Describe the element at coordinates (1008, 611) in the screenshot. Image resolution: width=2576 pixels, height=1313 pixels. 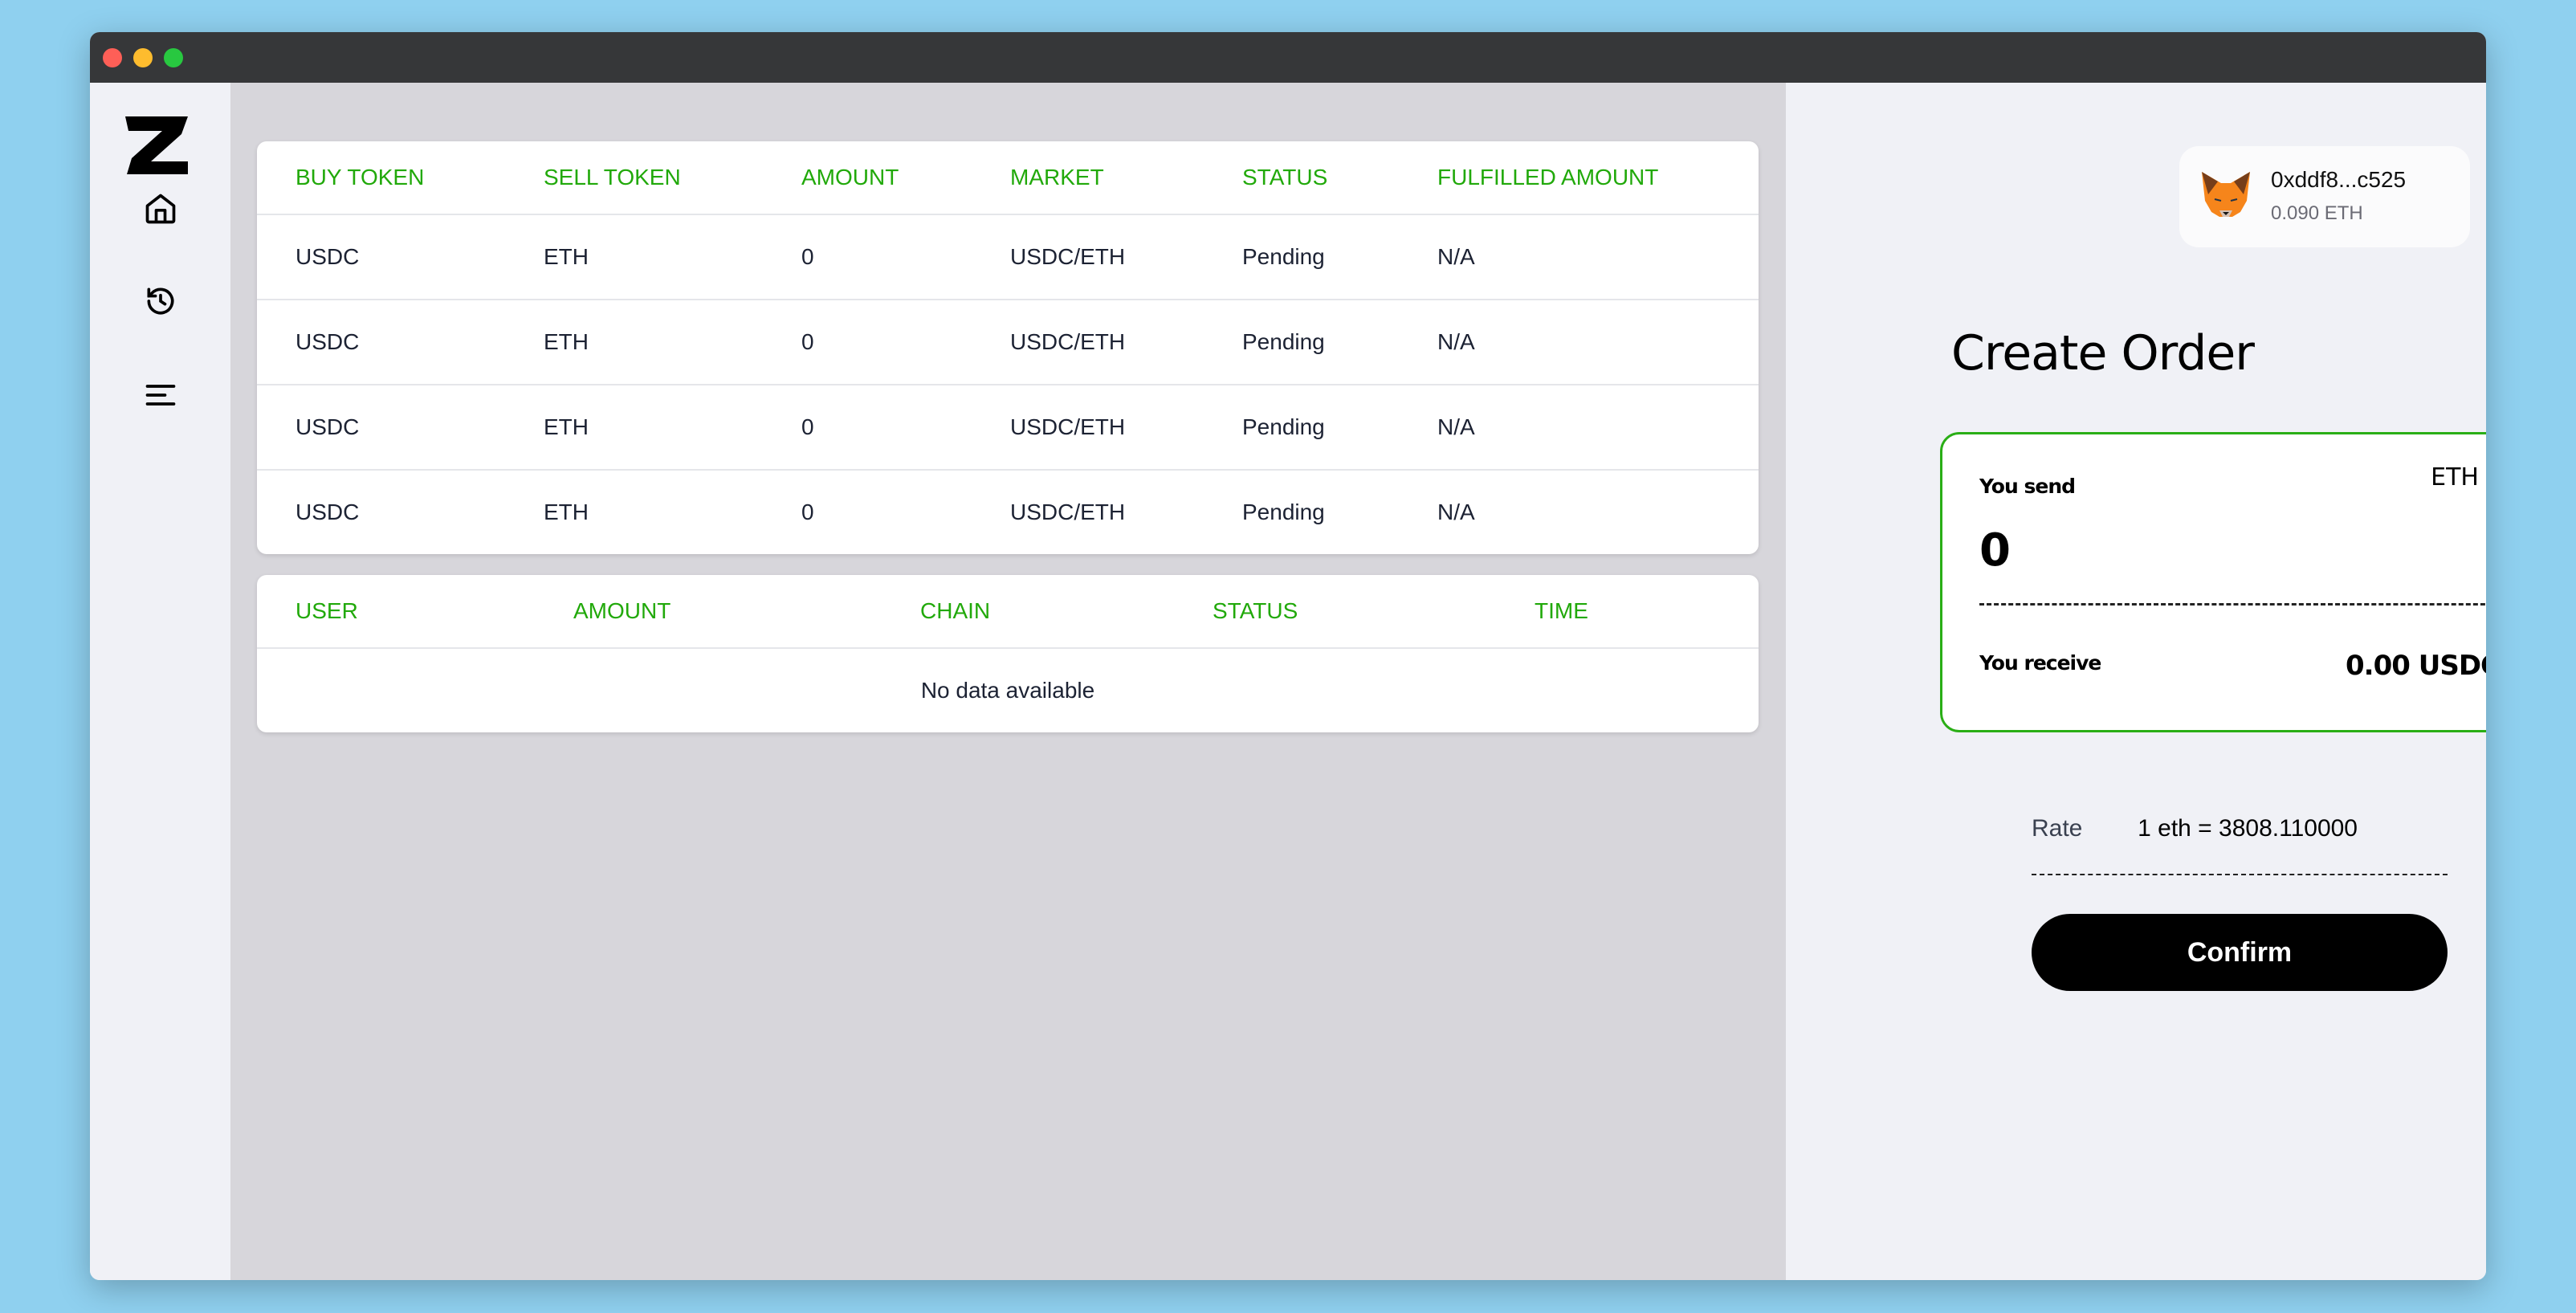
I see `table-header: USER AMOUNT CHAIN STATUS TIME` at that location.